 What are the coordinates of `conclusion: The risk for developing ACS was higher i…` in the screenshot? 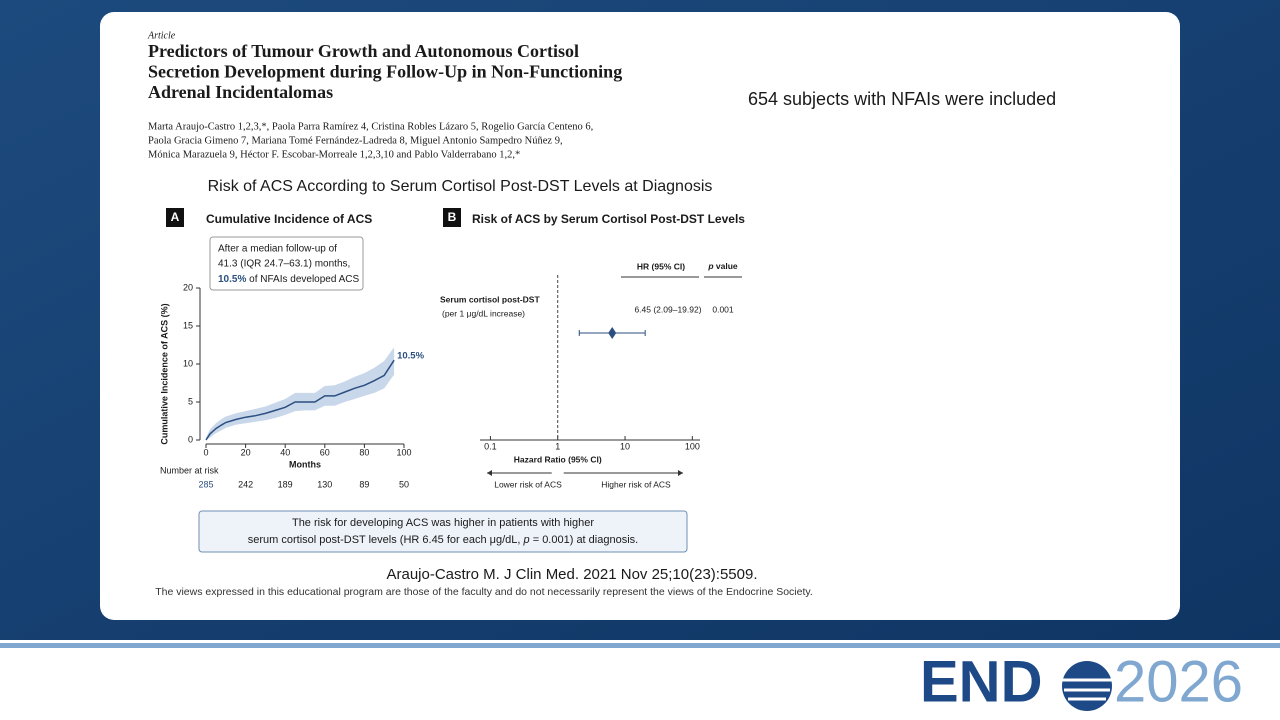 It's located at (443, 523).